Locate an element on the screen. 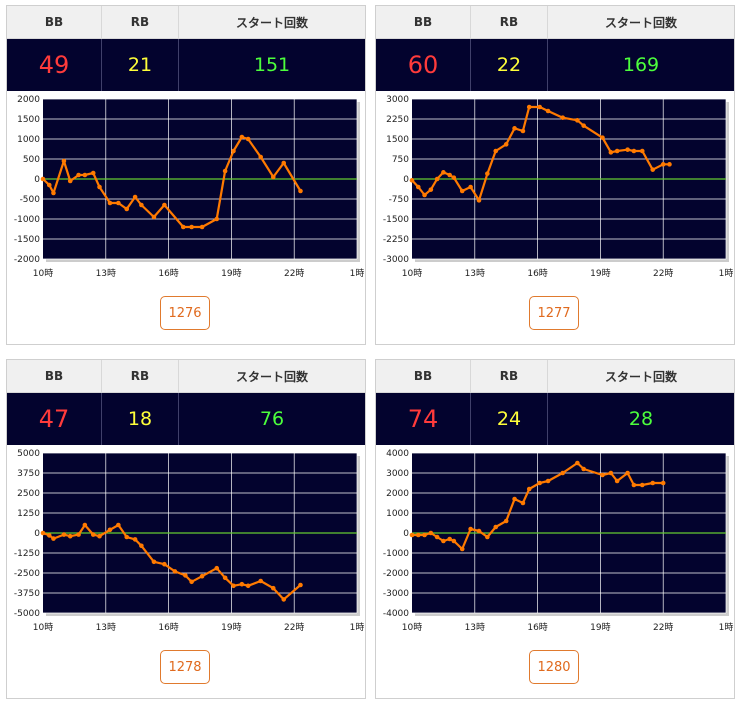  machine-number-button: 1276 is located at coordinates (185, 313).